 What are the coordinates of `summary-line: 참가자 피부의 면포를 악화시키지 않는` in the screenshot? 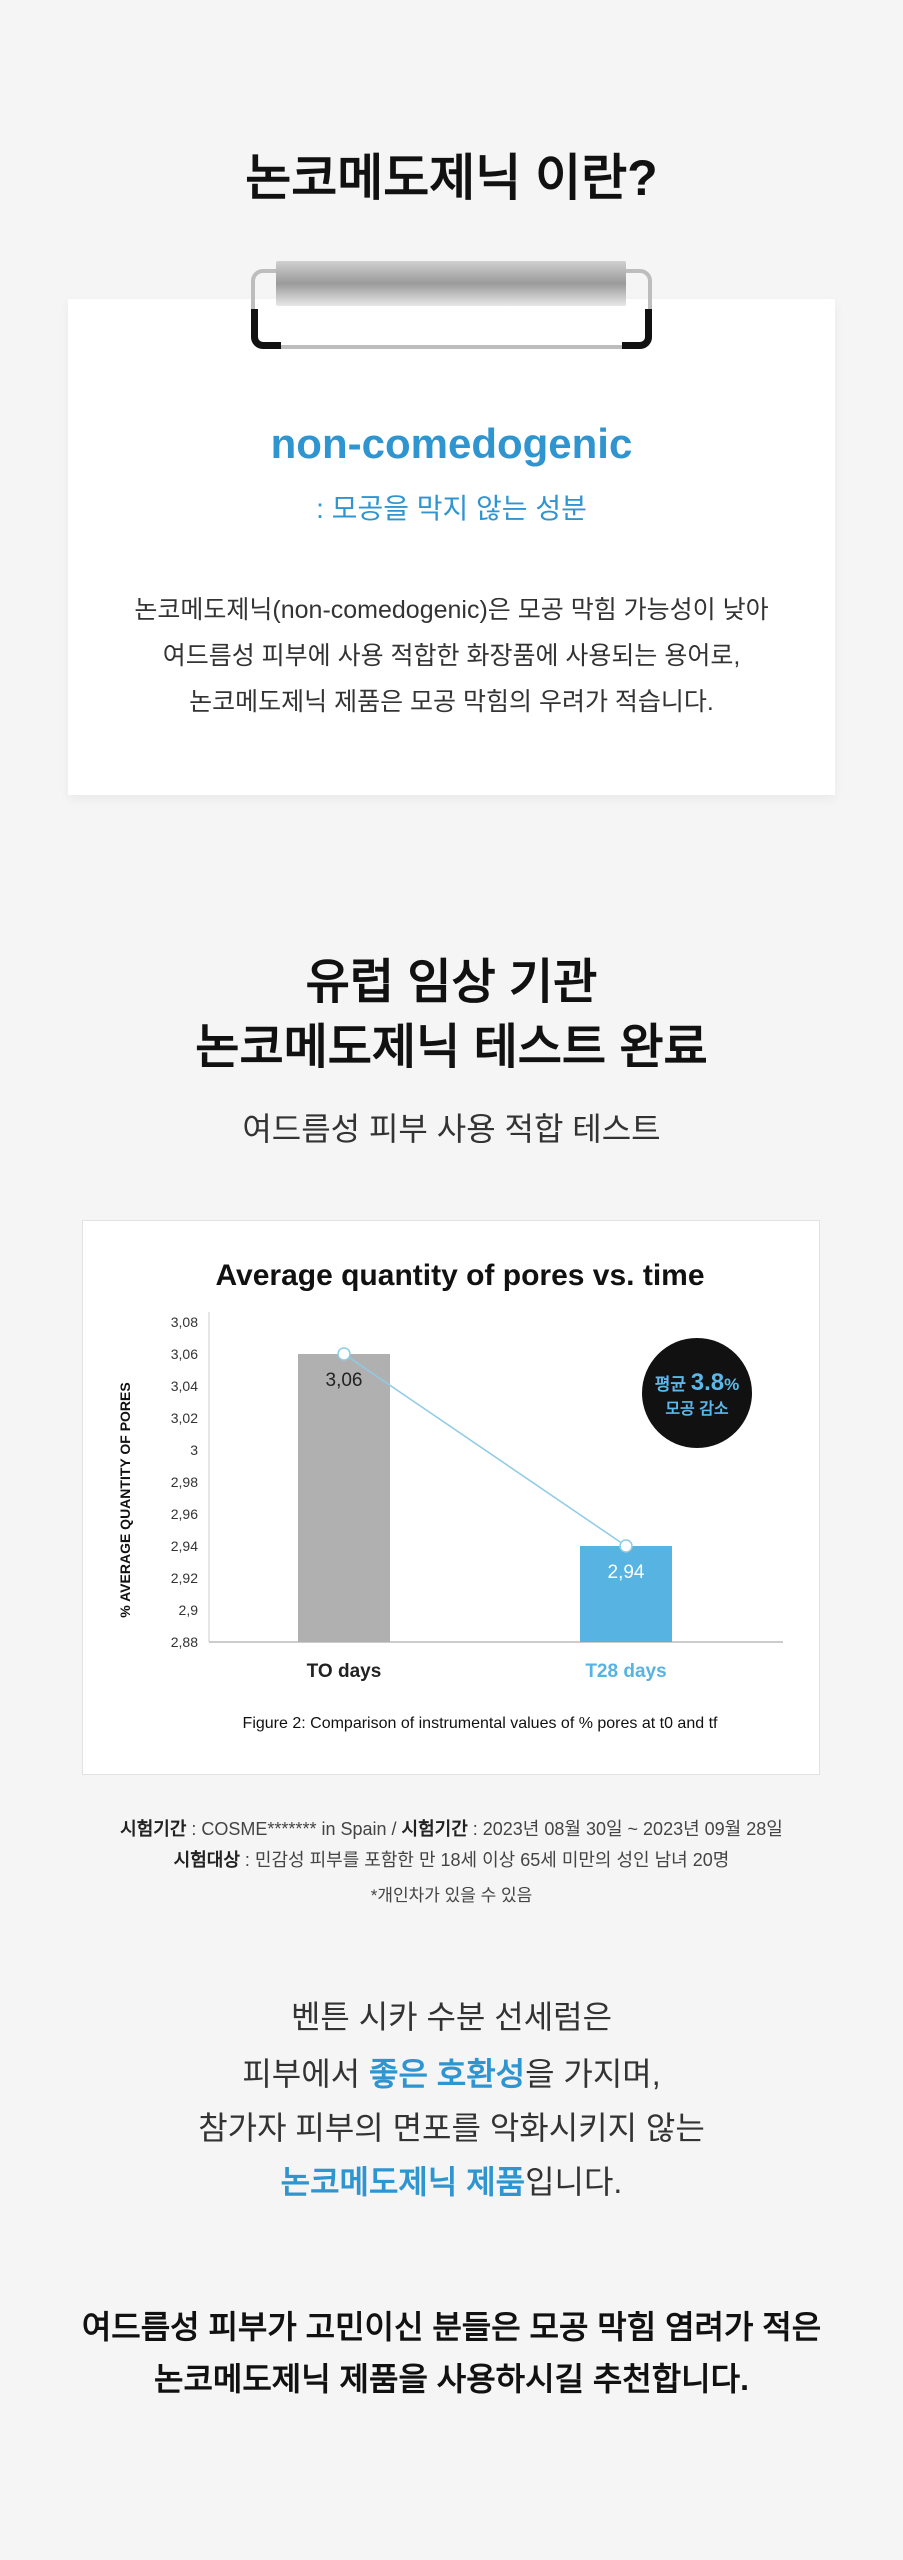 It's located at (451, 2128).